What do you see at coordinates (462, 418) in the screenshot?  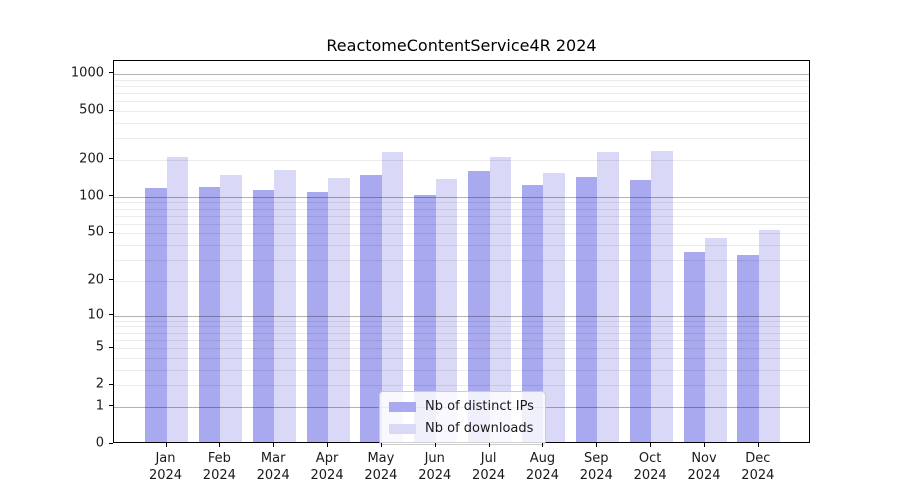 I see `legend: Nb of distinct IPs Nb of downloads` at bounding box center [462, 418].